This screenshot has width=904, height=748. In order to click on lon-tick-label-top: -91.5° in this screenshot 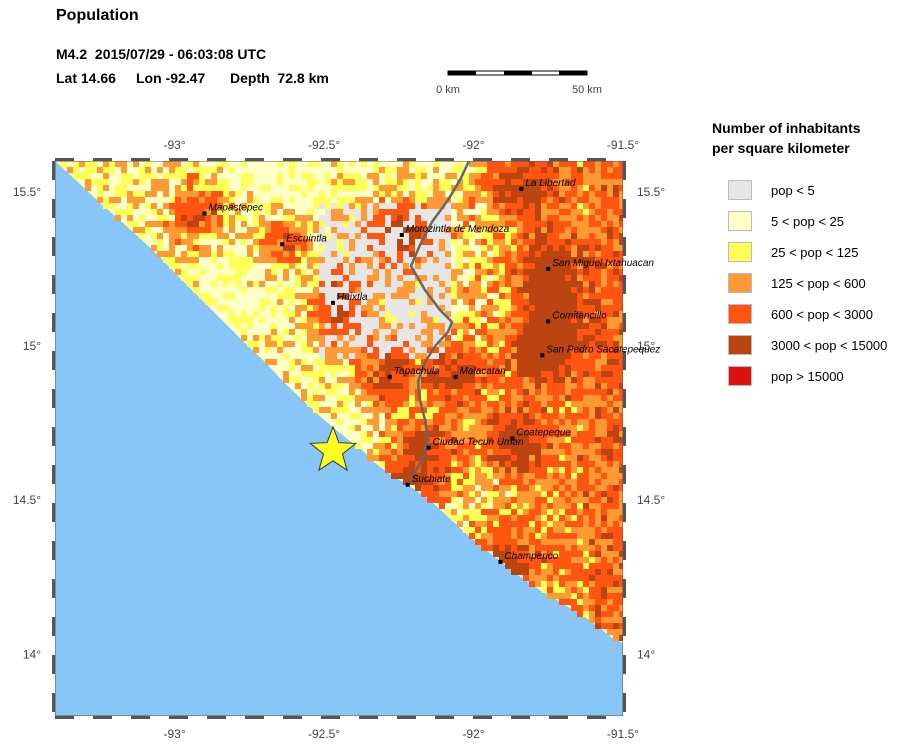, I will do `click(623, 145)`.